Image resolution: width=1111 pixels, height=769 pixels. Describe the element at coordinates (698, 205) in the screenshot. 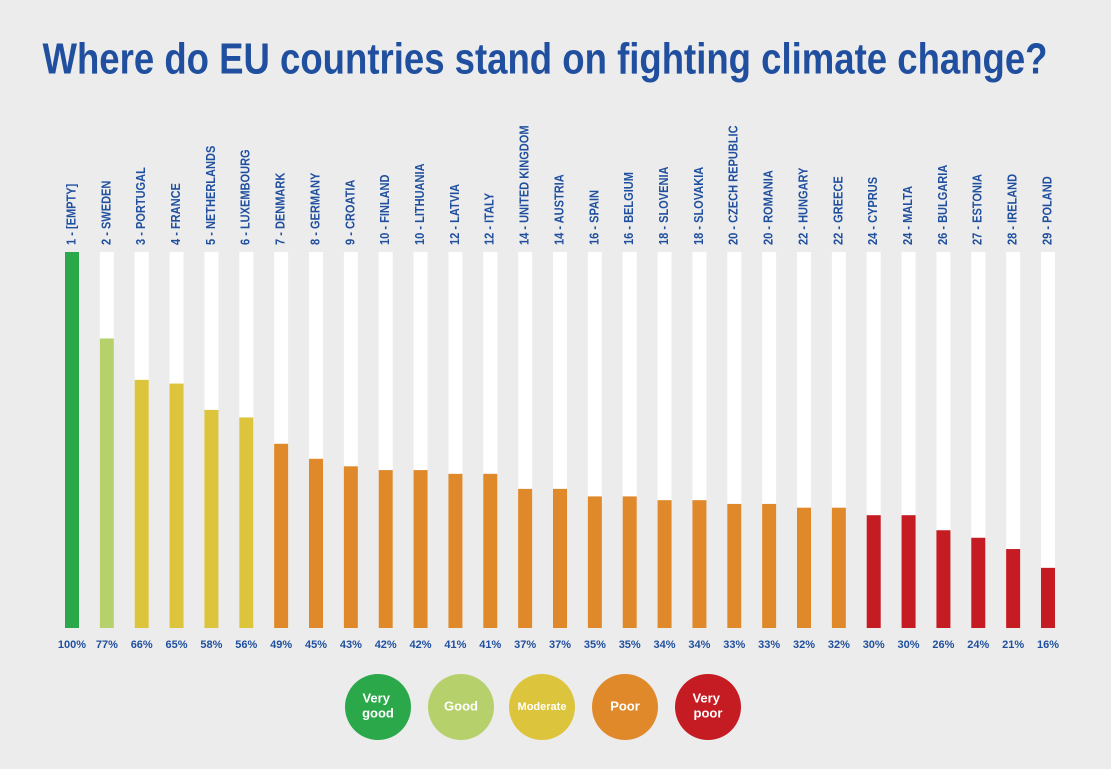

I see `category-label: 18 - SLOVAKIA` at that location.